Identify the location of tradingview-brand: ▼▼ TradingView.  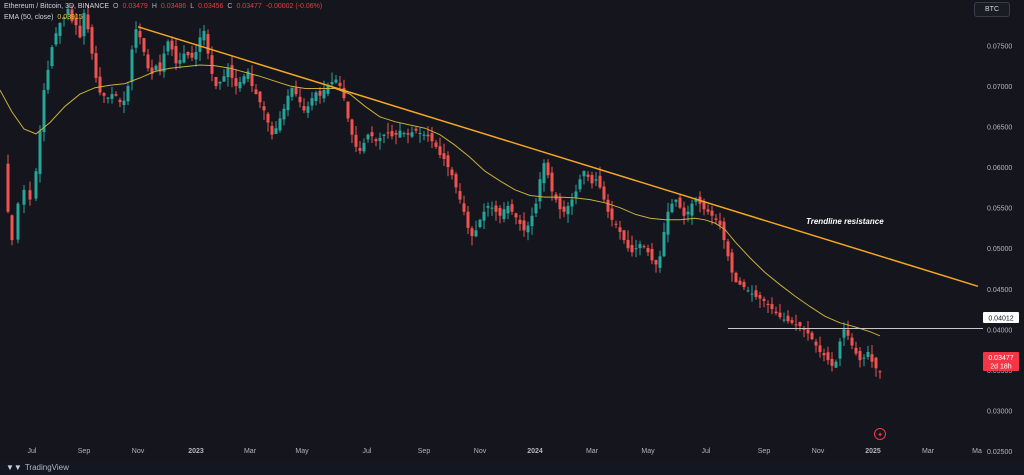
(37, 468).